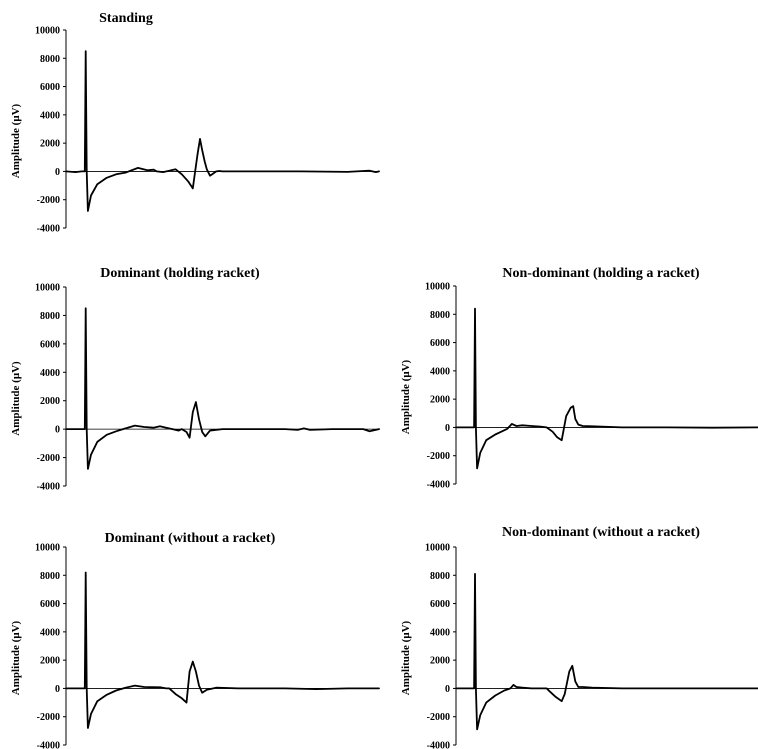  What do you see at coordinates (601, 532) in the screenshot?
I see `panel-title: Non-dominant (without a racket)` at bounding box center [601, 532].